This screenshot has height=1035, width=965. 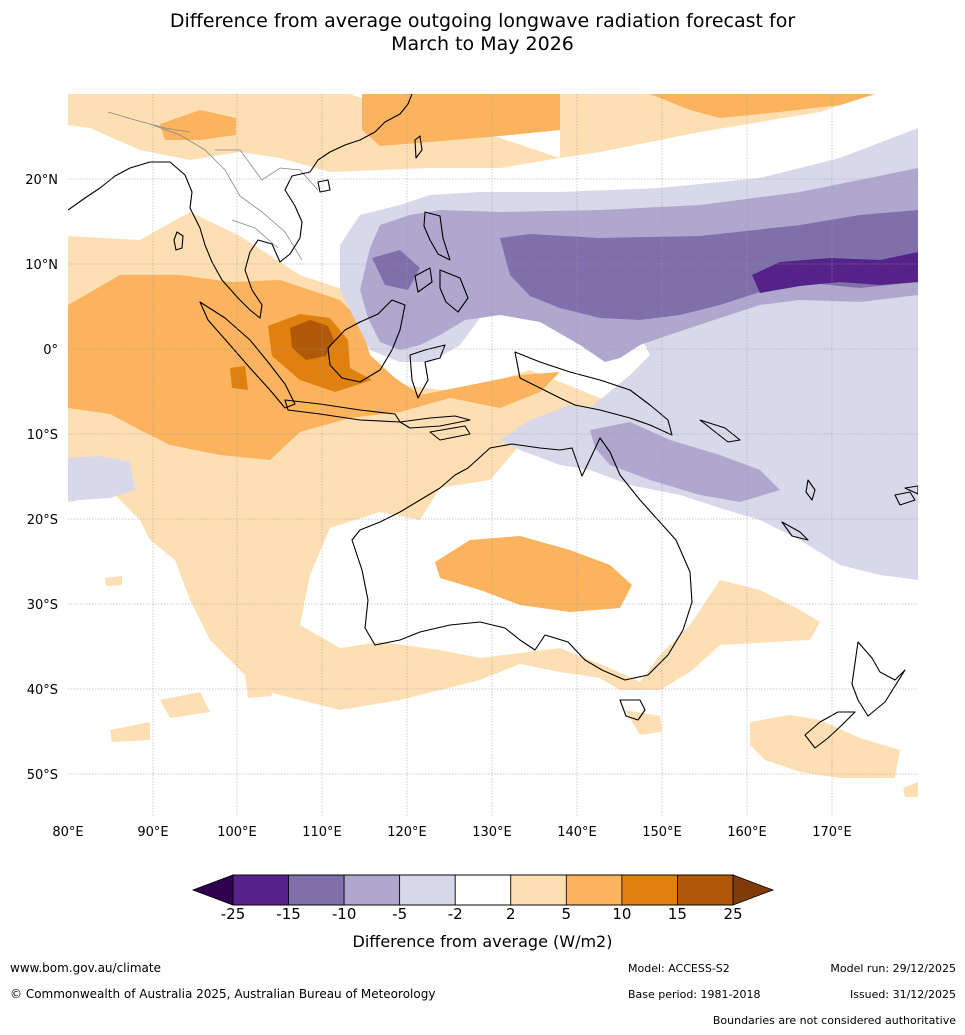 What do you see at coordinates (835, 272) in the screenshot?
I see `anomaly-neg15-to-neg25` at bounding box center [835, 272].